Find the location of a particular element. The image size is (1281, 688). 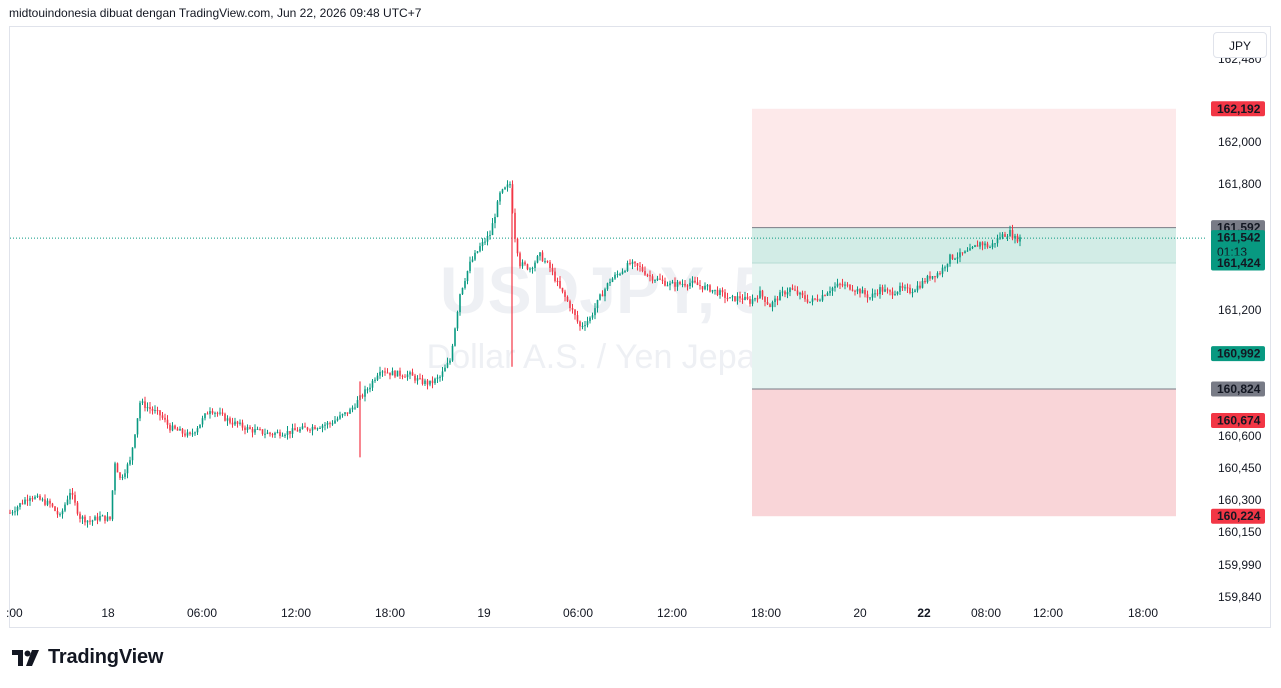

tradingview-logo: TradingView is located at coordinates (87, 657).